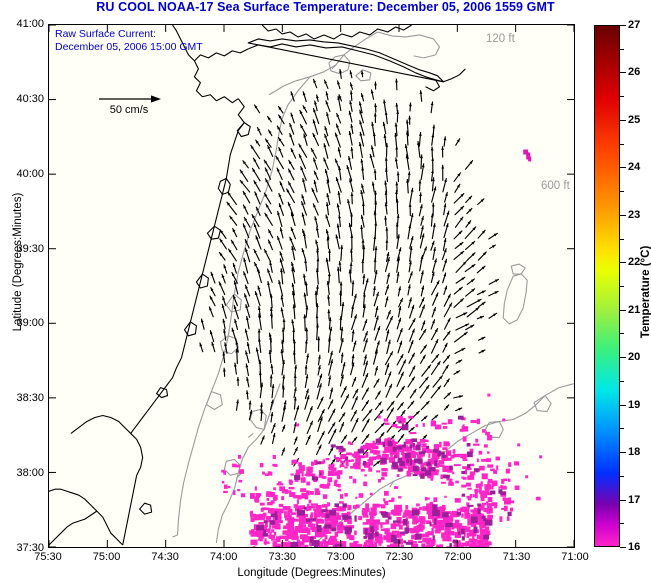  What do you see at coordinates (634, 357) in the screenshot?
I see `colorbar-tick-label: 20` at bounding box center [634, 357].